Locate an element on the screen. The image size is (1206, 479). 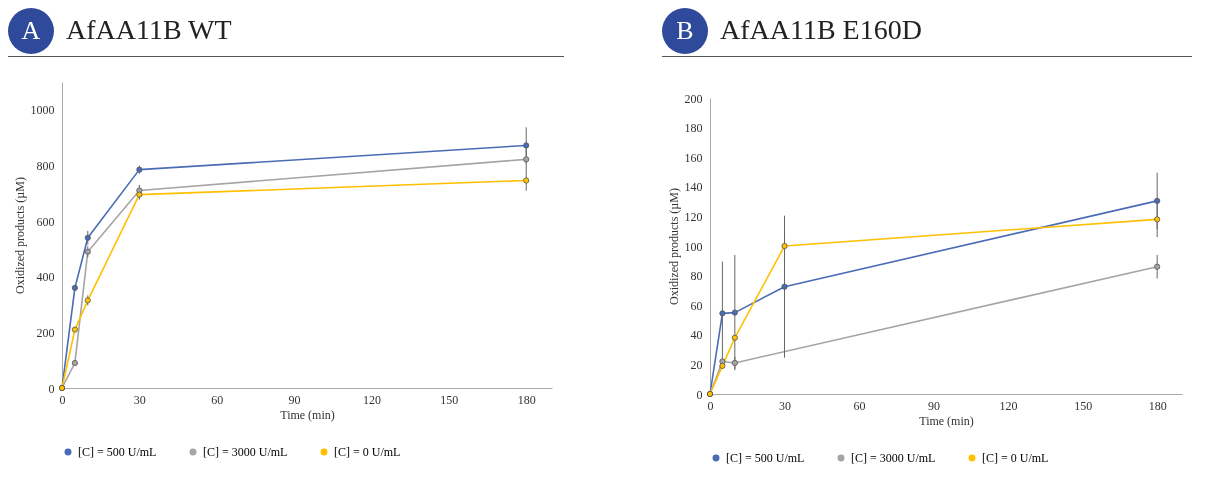
y-tick-label: 40 is located at coordinates (696, 335).